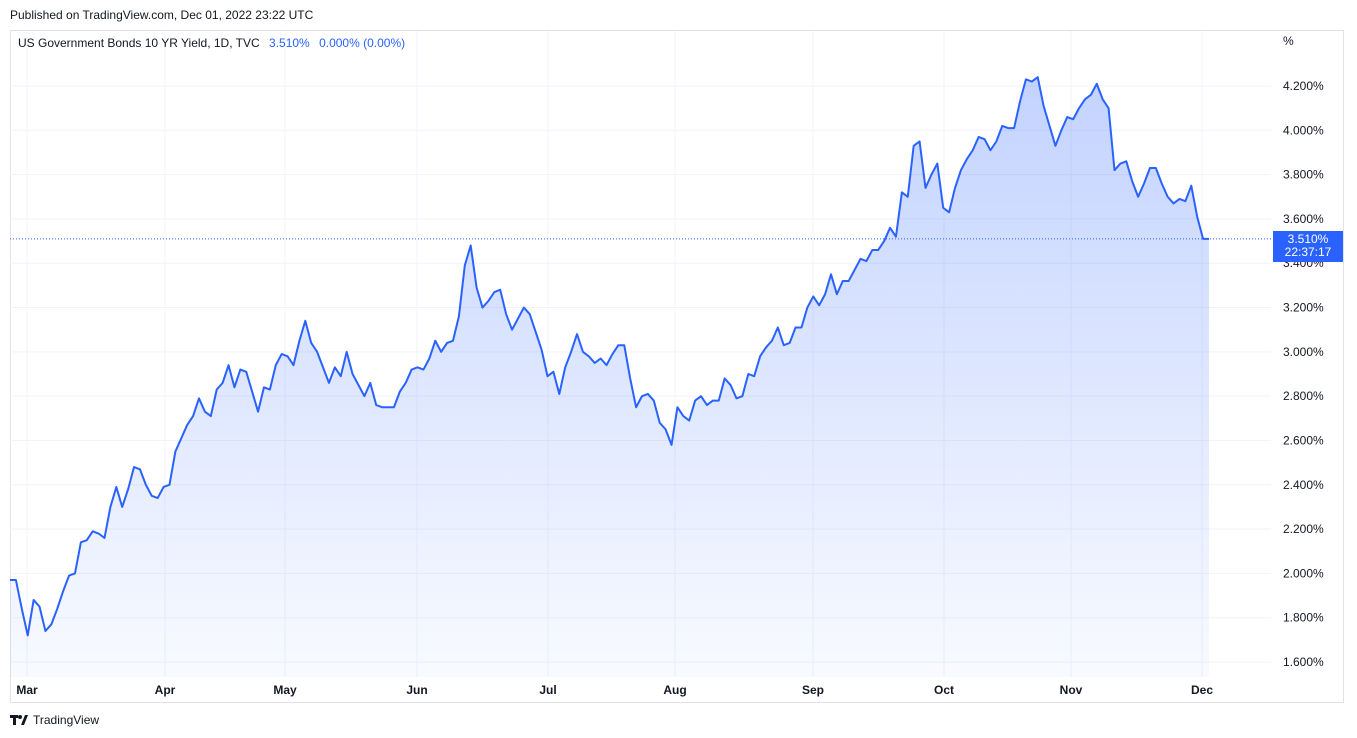  What do you see at coordinates (1303, 352) in the screenshot?
I see `y-tick-label: 3.000%` at bounding box center [1303, 352].